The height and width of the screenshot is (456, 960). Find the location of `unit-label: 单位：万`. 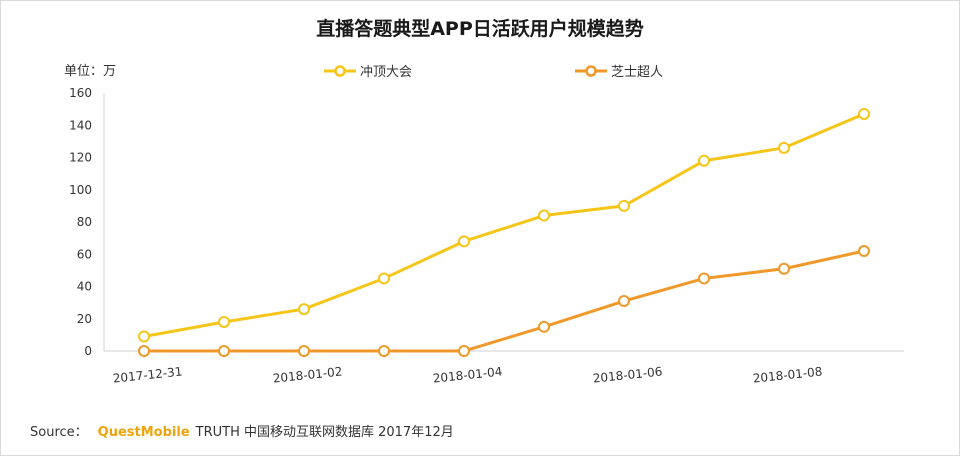

unit-label: 单位：万 is located at coordinates (90, 71).